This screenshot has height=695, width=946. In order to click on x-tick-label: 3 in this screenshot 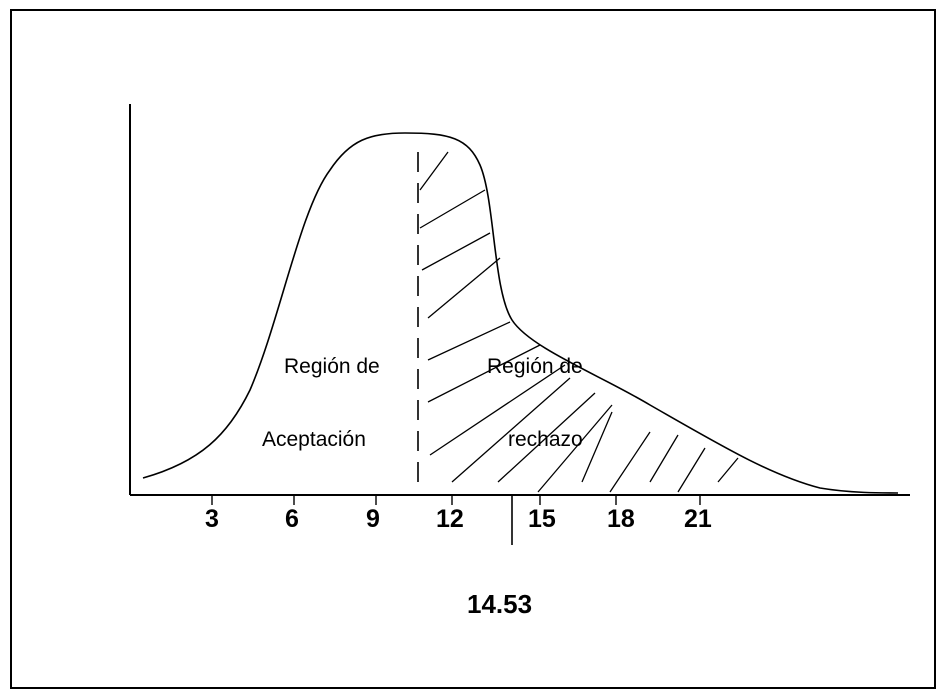, I will do `click(212, 519)`.